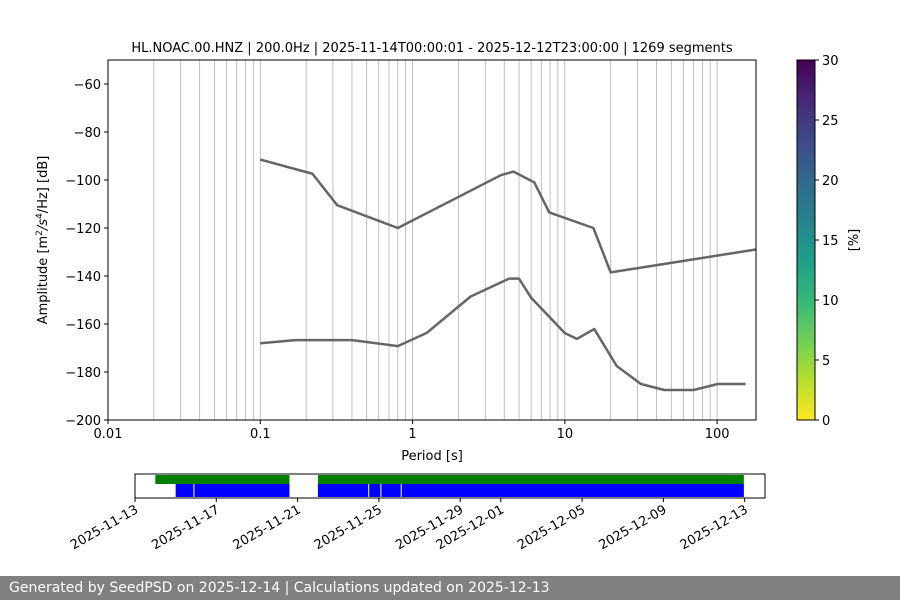  What do you see at coordinates (185, 527) in the screenshot?
I see `date-tick-label: 2025-11-17` at bounding box center [185, 527].